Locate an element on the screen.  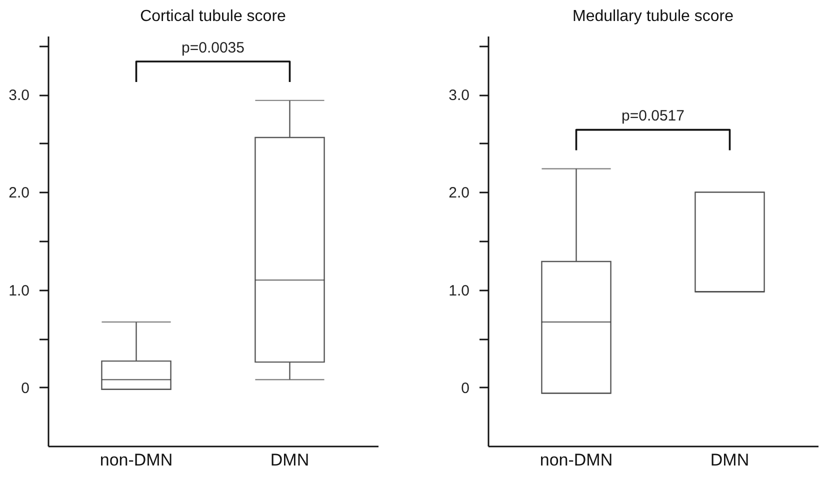
annotation: p=0.0035 is located at coordinates (213, 47).